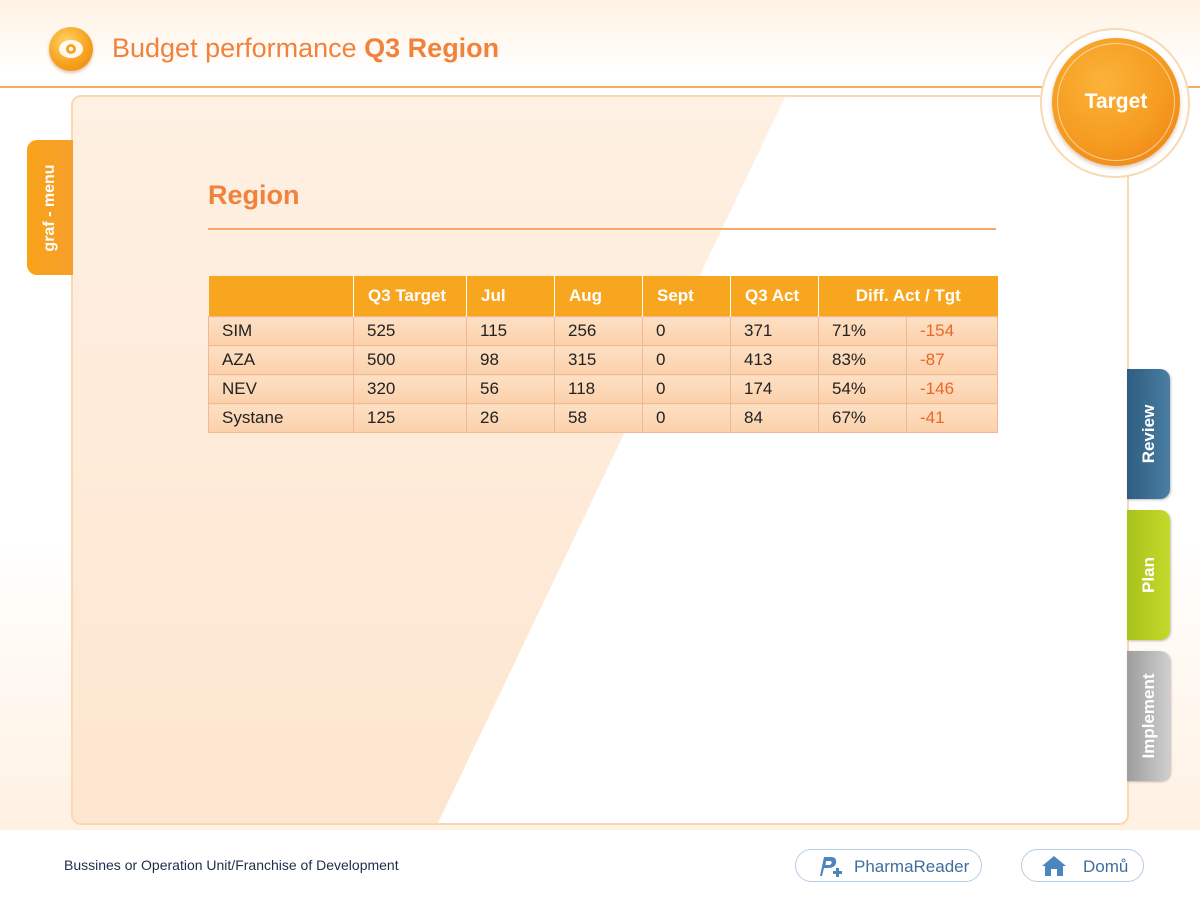 The height and width of the screenshot is (900, 1200). Describe the element at coordinates (600, 44) in the screenshot. I see `header-bar: Budget performance Q3 Region` at that location.